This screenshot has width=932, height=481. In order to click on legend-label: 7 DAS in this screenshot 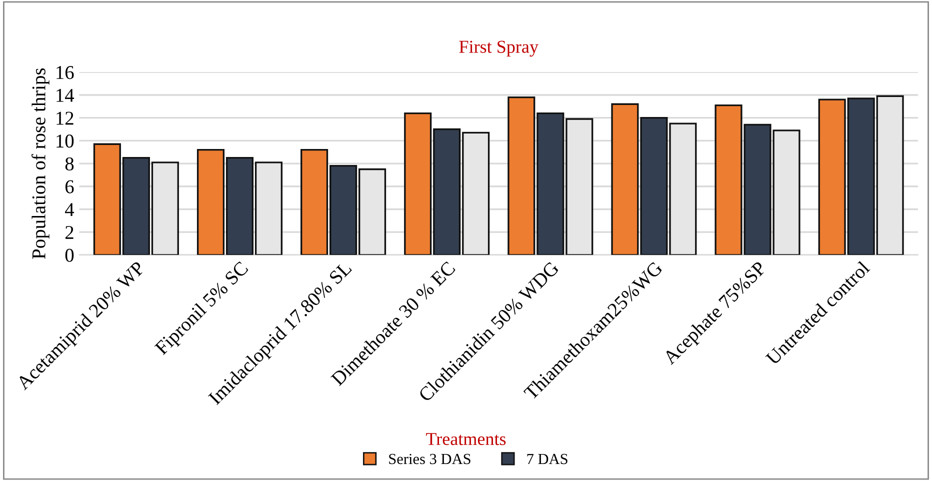, I will do `click(547, 459)`.